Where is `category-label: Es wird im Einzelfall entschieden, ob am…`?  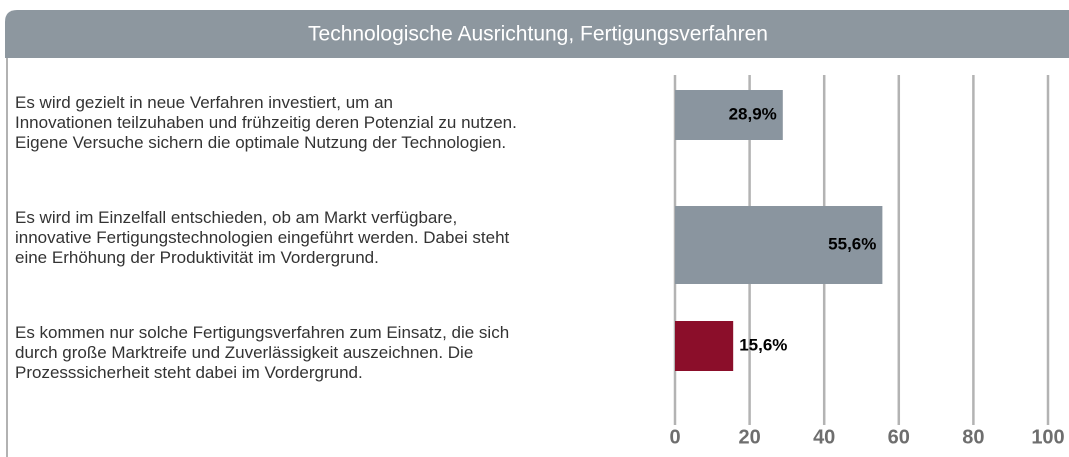 category-label: Es wird im Einzelfall entschieden, ob am… is located at coordinates (262, 237).